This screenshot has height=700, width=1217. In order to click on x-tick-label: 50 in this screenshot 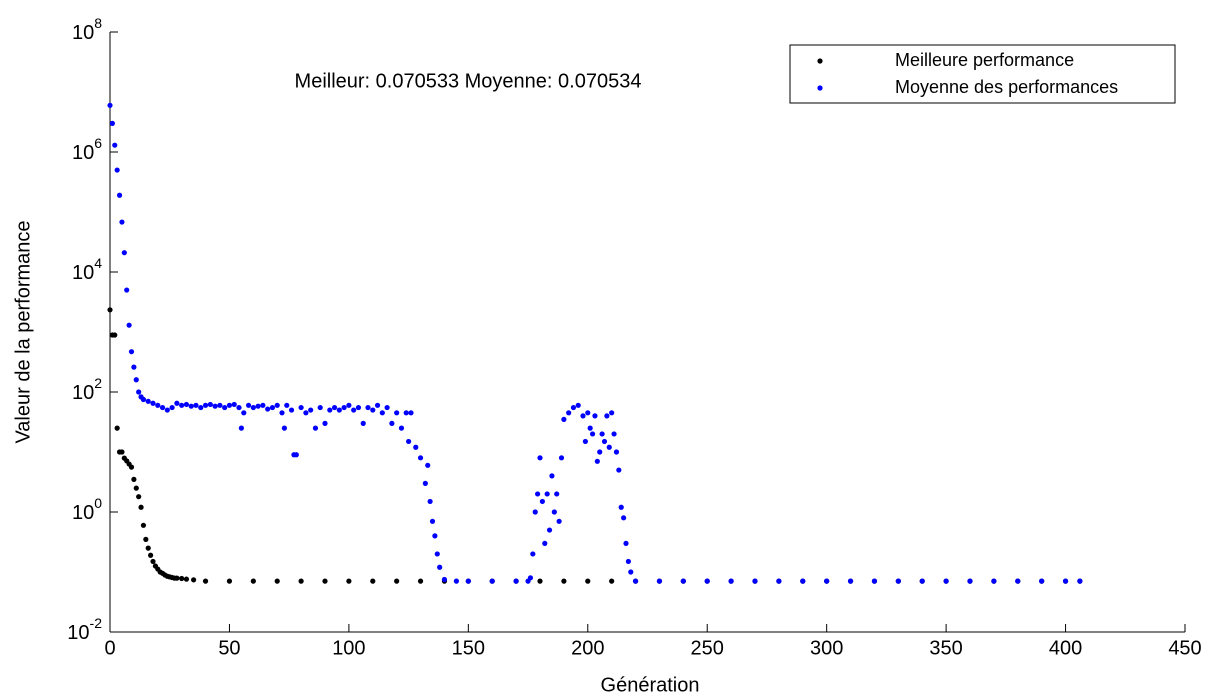, I will do `click(229, 648)`.